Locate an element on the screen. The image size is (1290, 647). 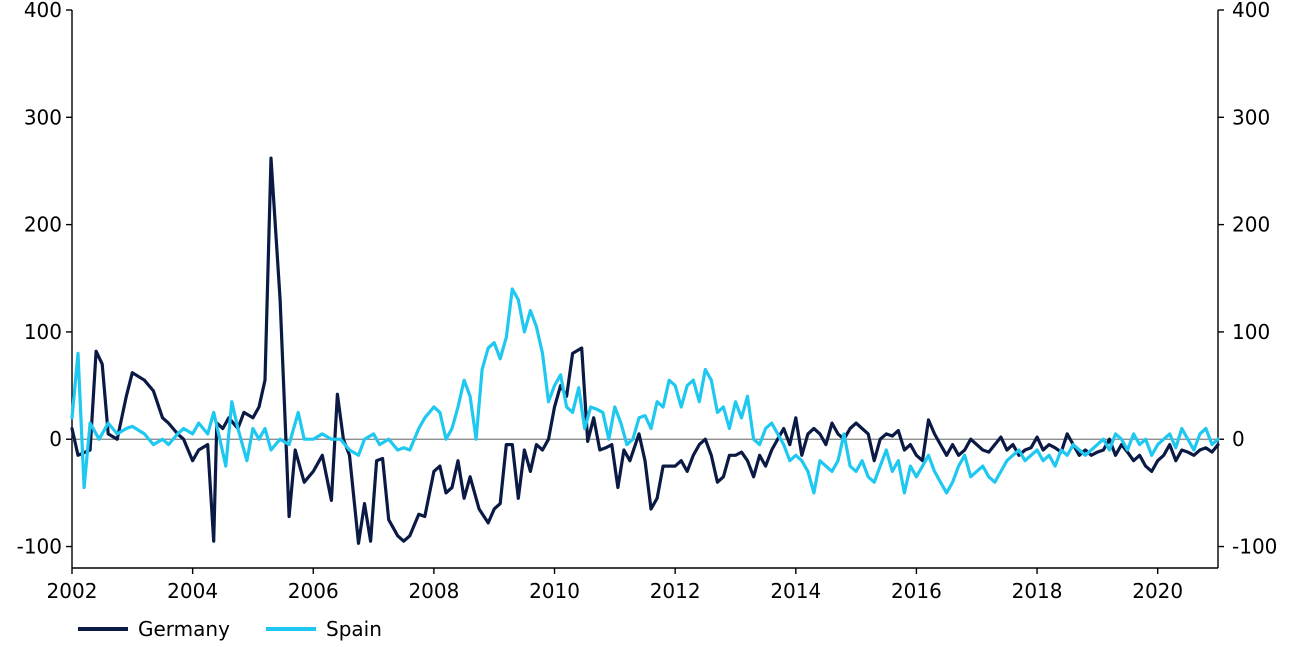
x-tick-label: 2008 is located at coordinates (433, 591).